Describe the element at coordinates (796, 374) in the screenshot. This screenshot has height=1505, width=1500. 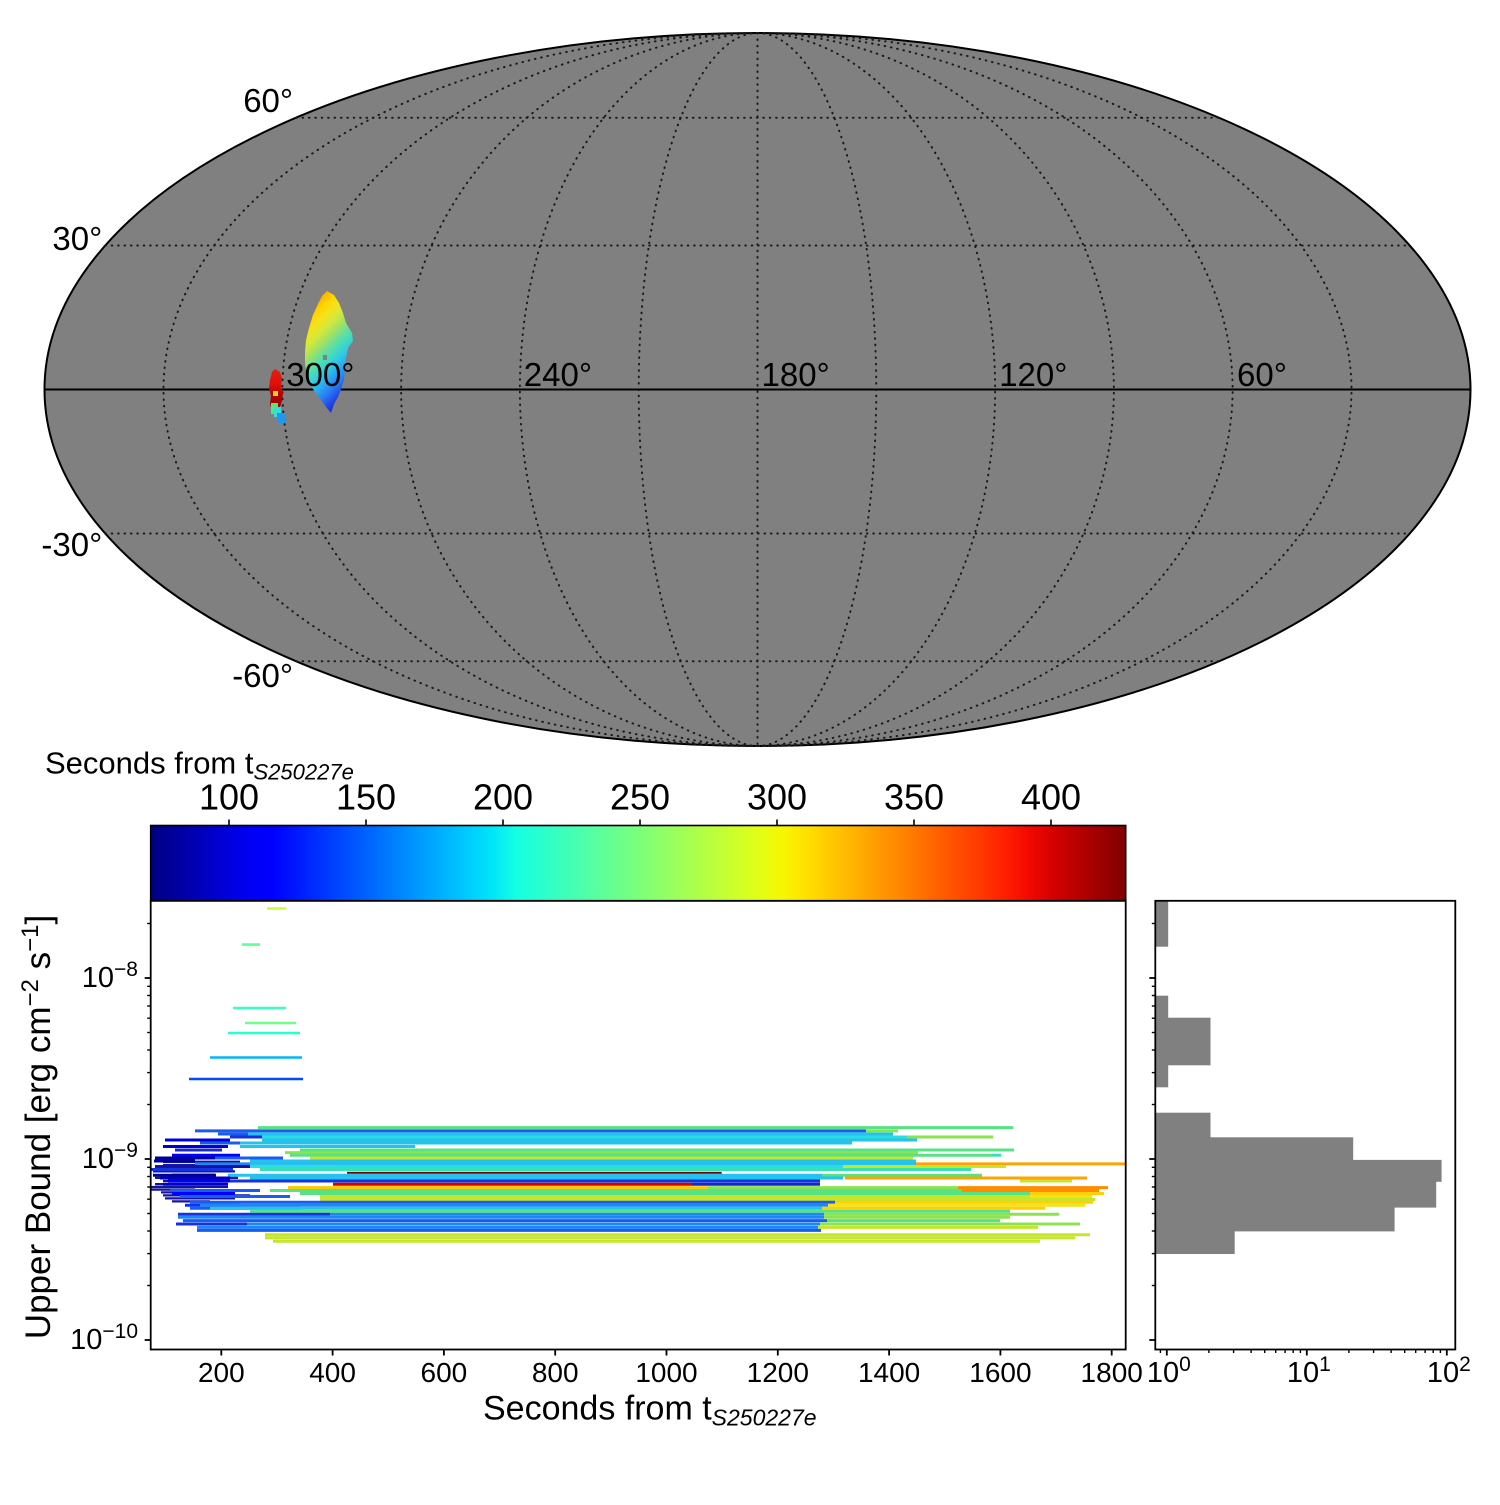
I see `svg-text: 180°` at that location.